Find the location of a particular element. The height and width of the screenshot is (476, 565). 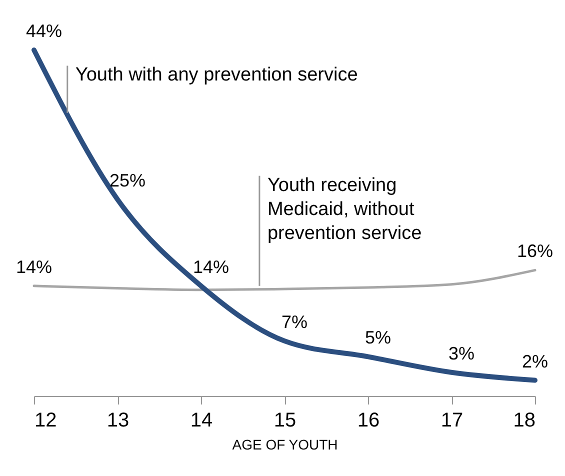

data-label: 5% is located at coordinates (378, 338).